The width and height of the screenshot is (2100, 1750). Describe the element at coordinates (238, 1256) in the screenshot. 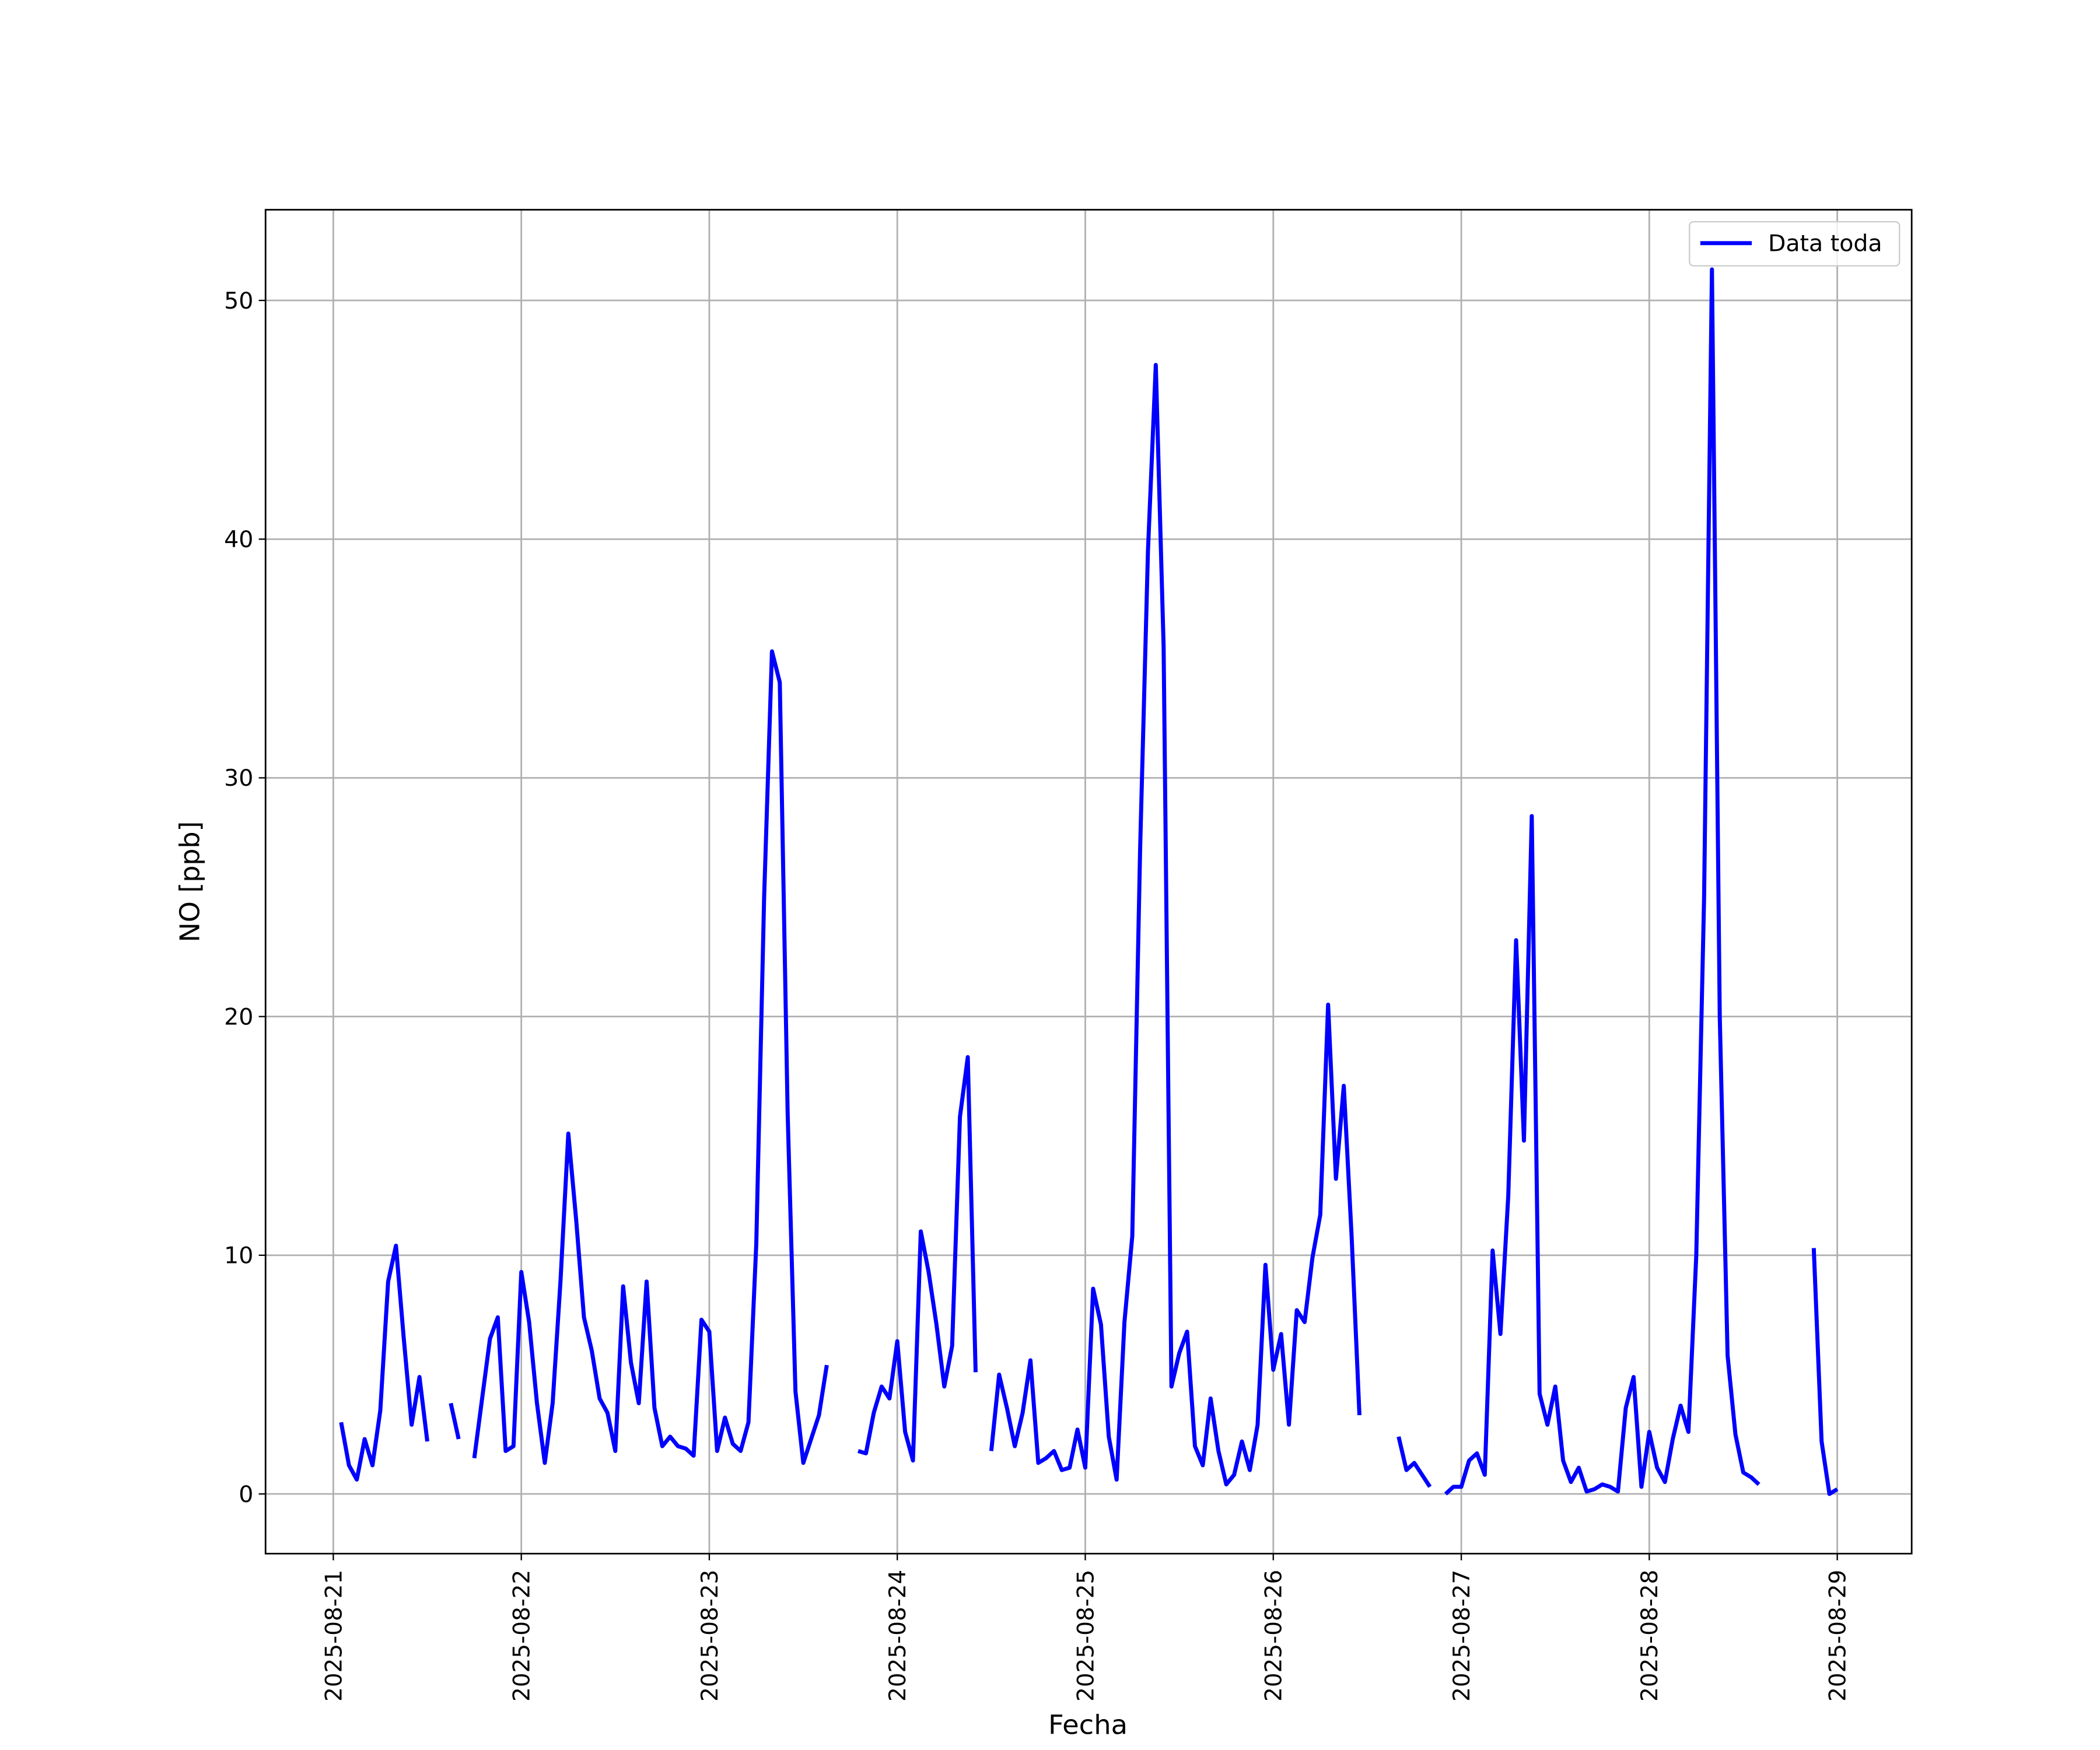

I see `y-tick-label: 10` at that location.